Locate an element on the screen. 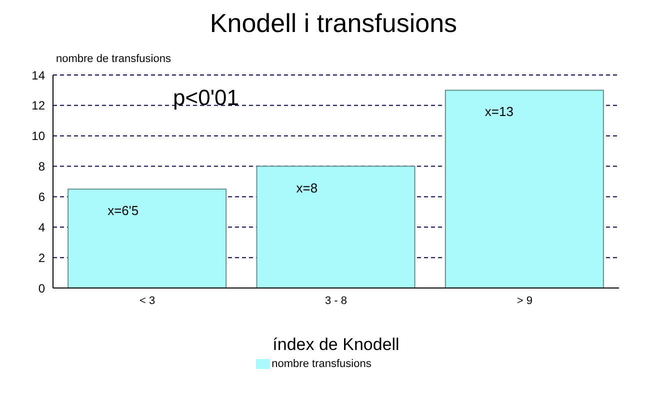 Image resolution: width=667 pixels, height=414 pixels. annotation-text: p<0'01 is located at coordinates (206, 98).